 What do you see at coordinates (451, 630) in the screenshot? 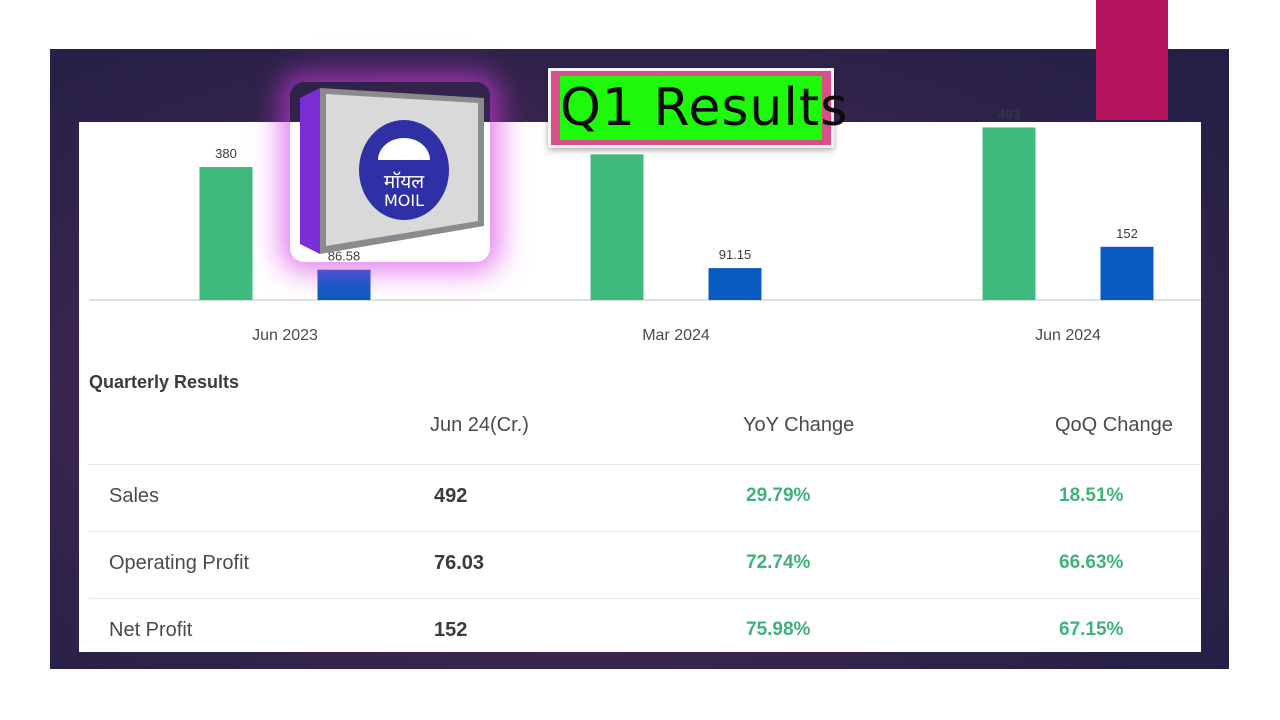
I see `row-value: 152` at bounding box center [451, 630].